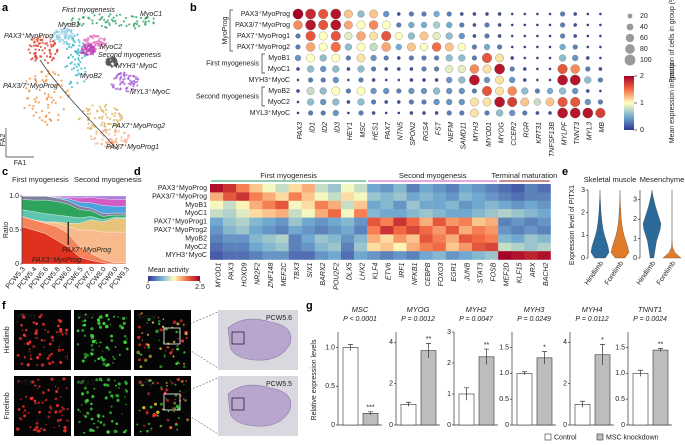  Describe the element at coordinates (630, 16) in the screenshot. I see `size-legend-dot` at that location.